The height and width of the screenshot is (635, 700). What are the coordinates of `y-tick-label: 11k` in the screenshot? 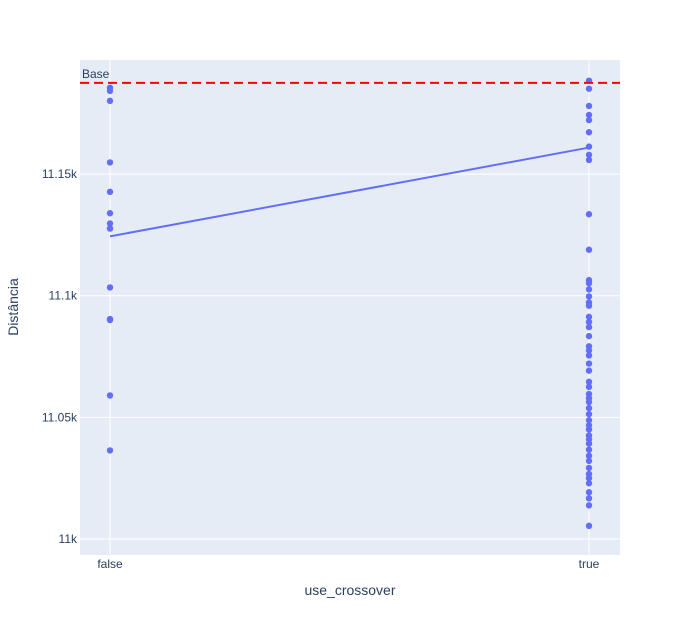 It's located at (68, 539).